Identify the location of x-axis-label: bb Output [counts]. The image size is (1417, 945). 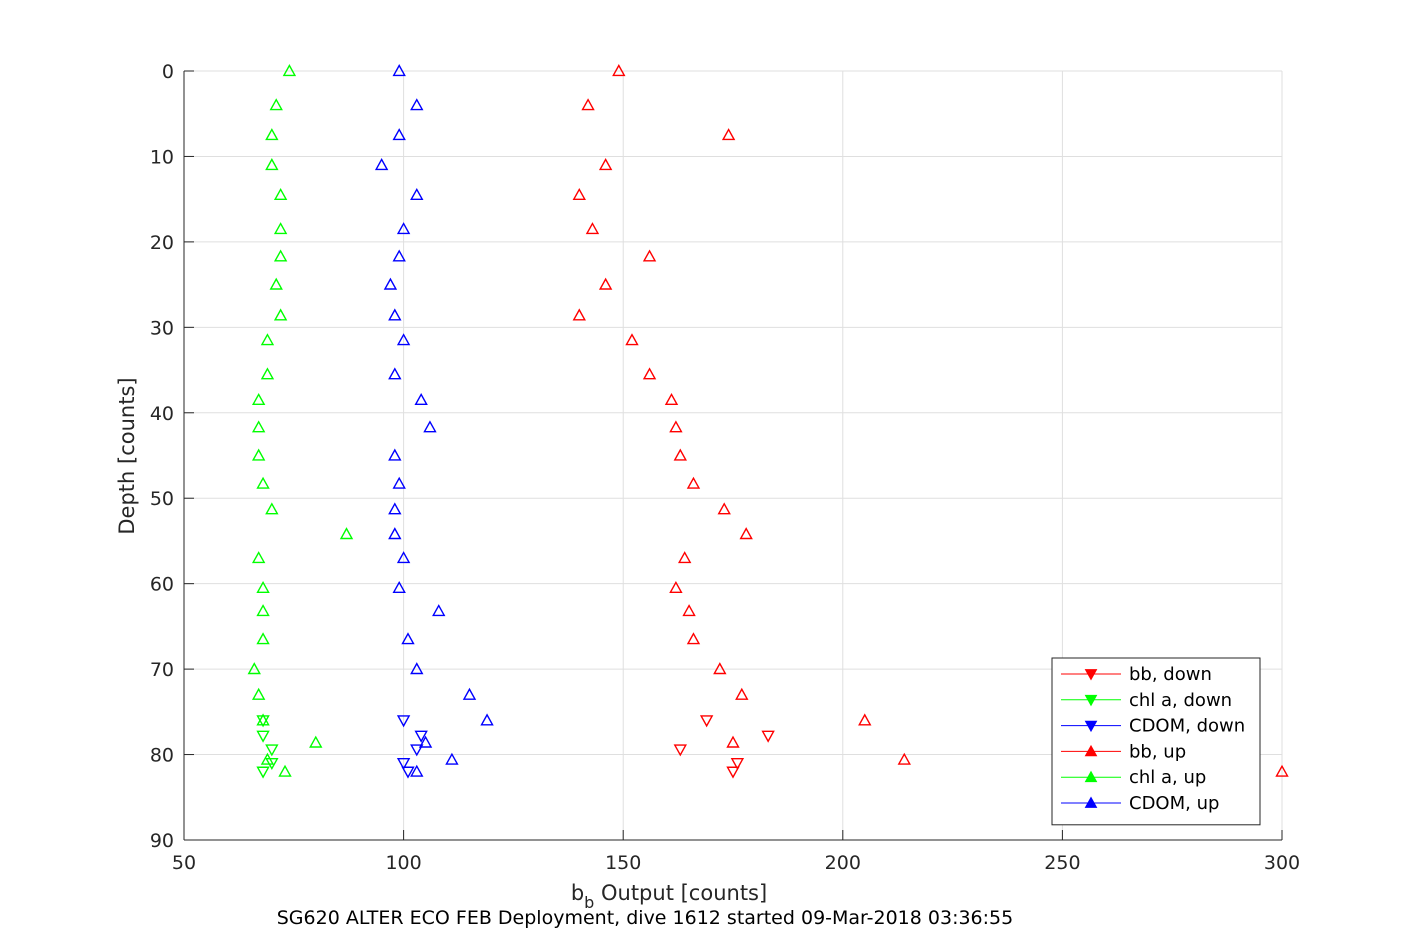
(669, 896).